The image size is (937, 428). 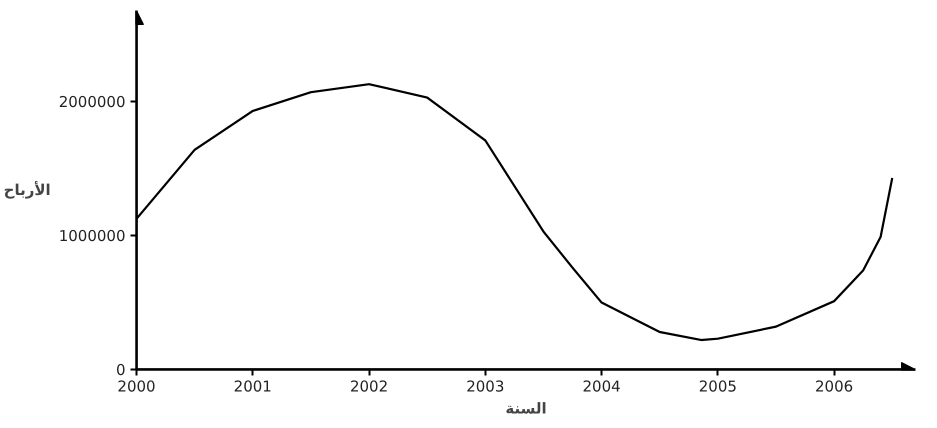 What do you see at coordinates (27, 189) in the screenshot?
I see `y-axis-title: الأرباح` at bounding box center [27, 189].